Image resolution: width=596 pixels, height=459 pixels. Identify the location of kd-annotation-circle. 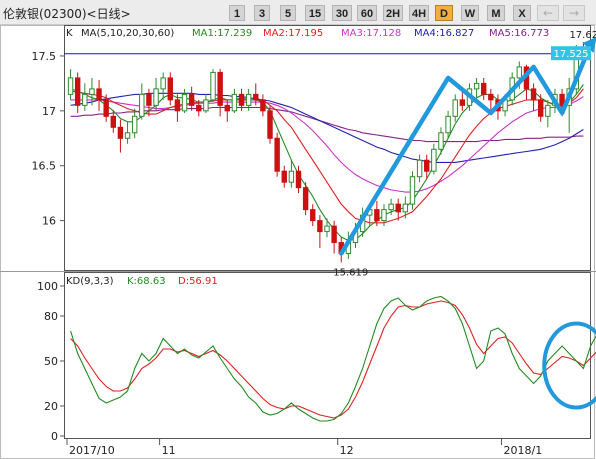
(569, 365).